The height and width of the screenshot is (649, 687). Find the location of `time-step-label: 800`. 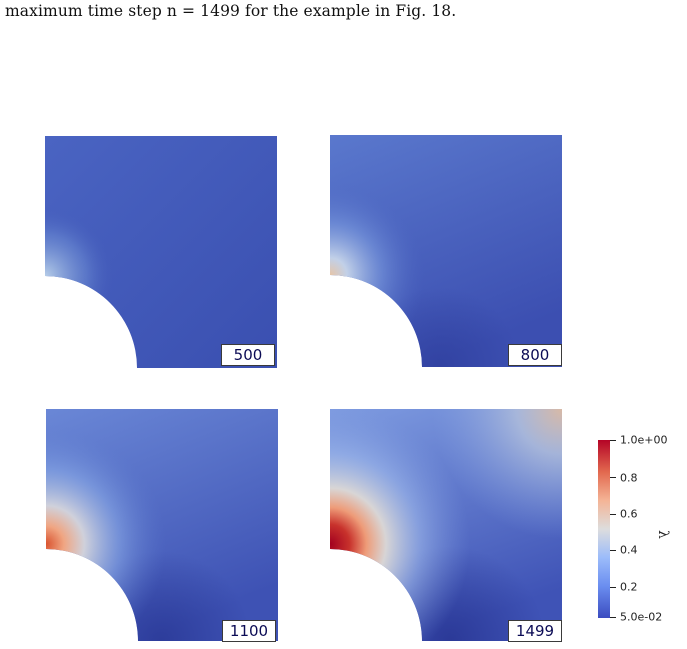

time-step-label: 800 is located at coordinates (535, 355).